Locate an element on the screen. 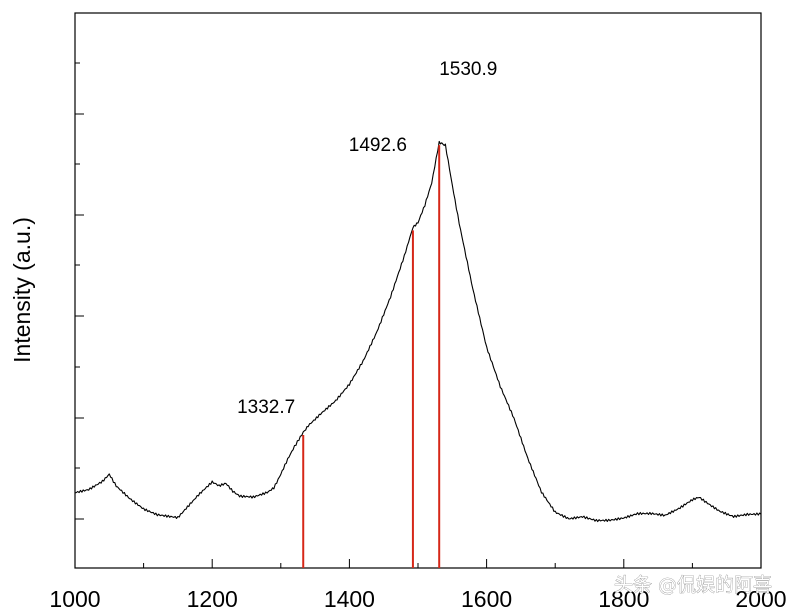  x-tick-label: 1600 is located at coordinates (486, 599).